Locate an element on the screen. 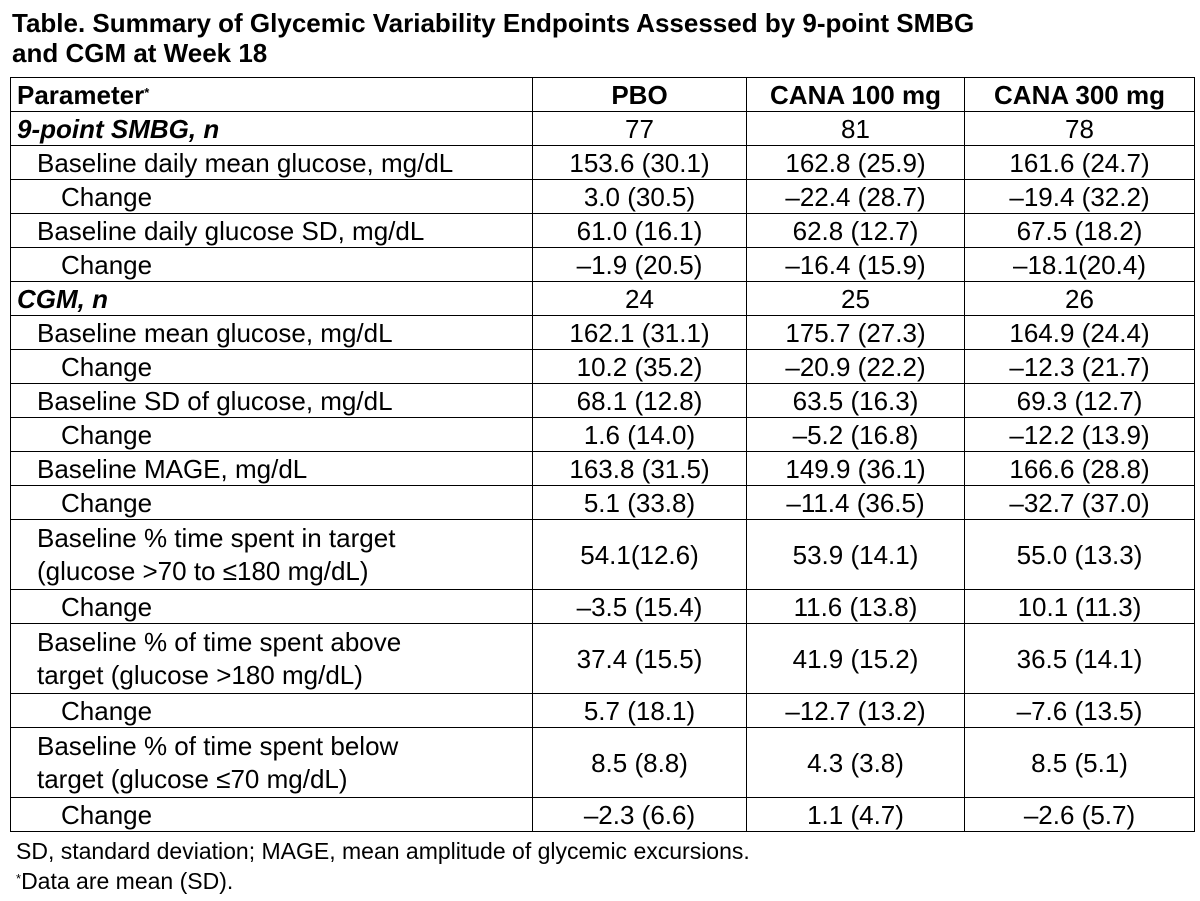 The height and width of the screenshot is (901, 1200). cell-cana-100: 1.1 (4.7) is located at coordinates (855, 814).